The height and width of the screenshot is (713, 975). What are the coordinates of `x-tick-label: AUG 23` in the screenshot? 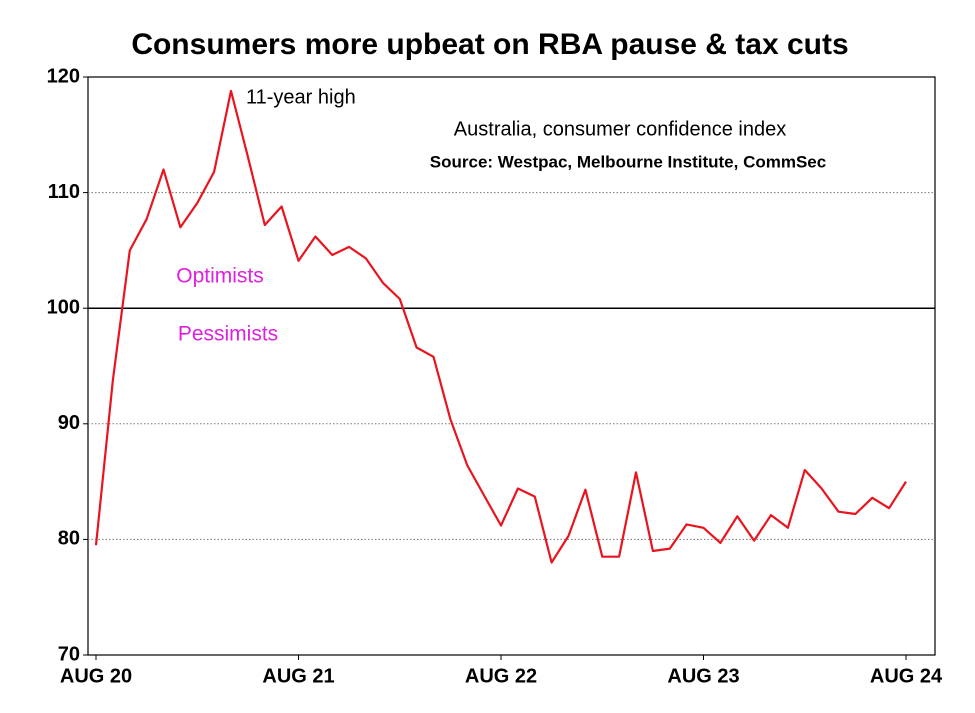 It's located at (703, 676).